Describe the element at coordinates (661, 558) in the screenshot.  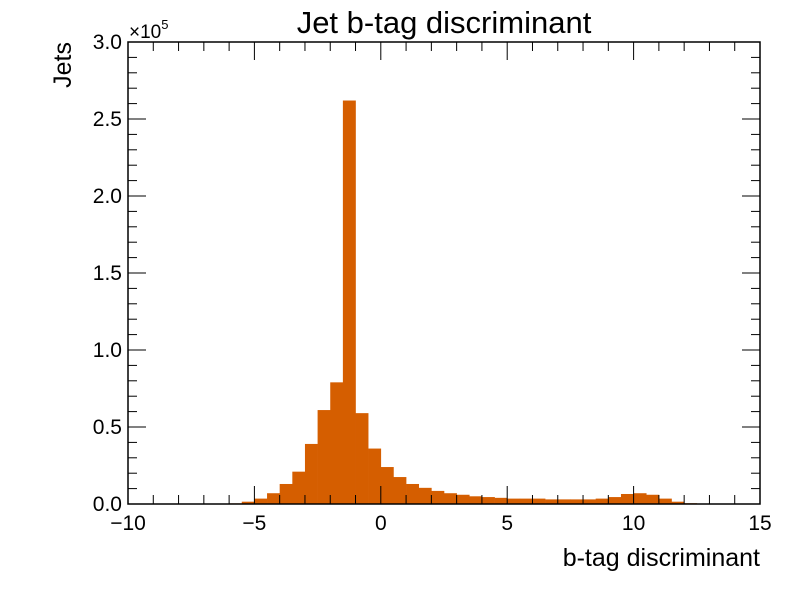
I see `x-axis-label: b-tag discriminant` at that location.